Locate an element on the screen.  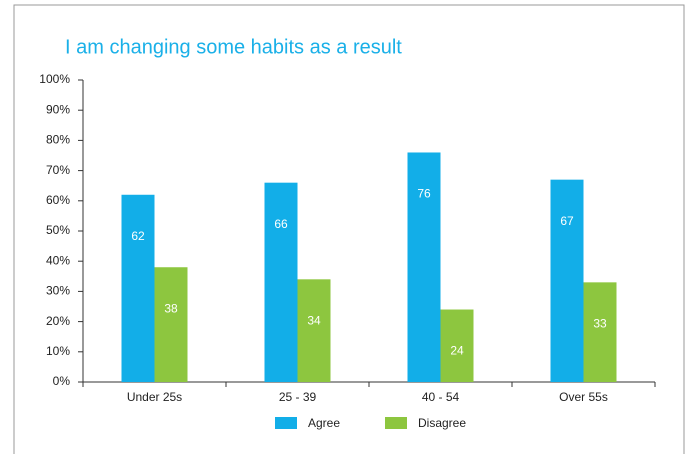
data-label: 24 is located at coordinates (457, 351).